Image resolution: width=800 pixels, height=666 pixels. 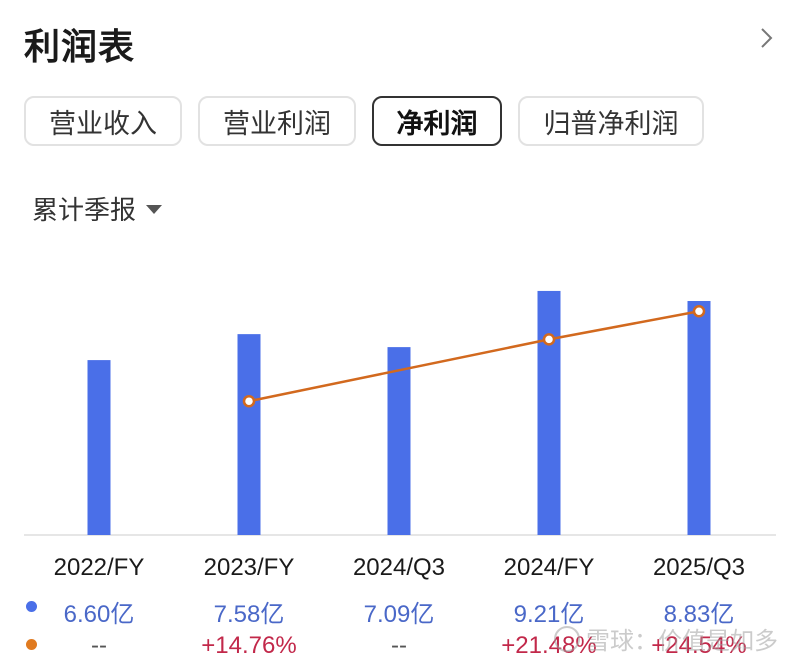 I want to click on growth-line, so click(x=474, y=356).